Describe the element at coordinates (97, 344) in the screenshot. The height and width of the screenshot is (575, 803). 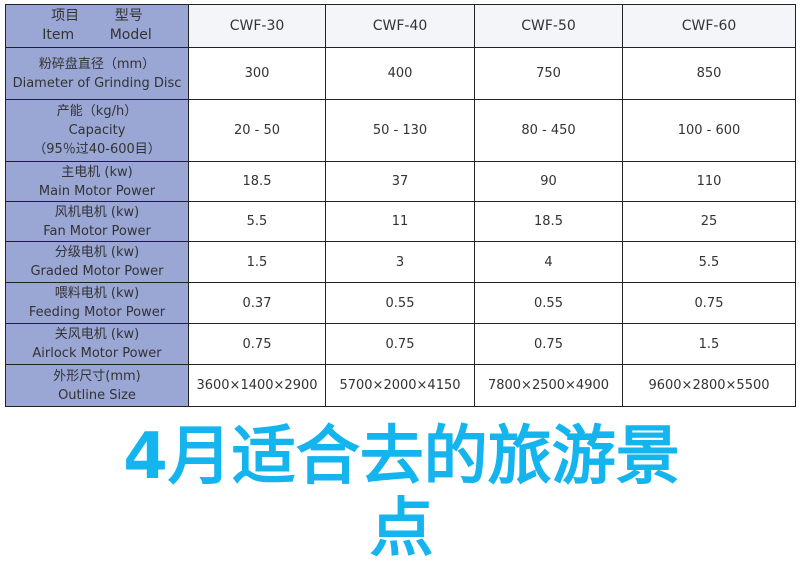
I see `row-label: 关风电机 (kw) Airlock Motor Power` at that location.